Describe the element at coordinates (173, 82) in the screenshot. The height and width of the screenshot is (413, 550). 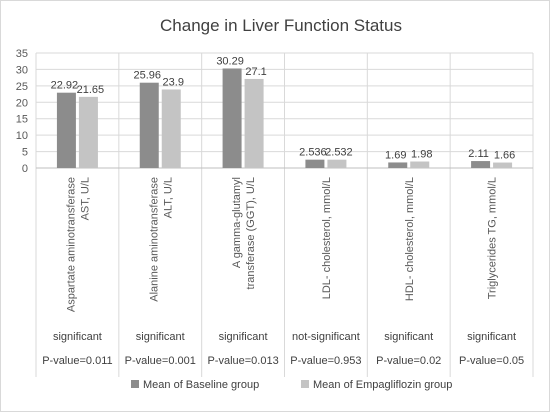
I see `bar-value-label: 23.9` at that location.